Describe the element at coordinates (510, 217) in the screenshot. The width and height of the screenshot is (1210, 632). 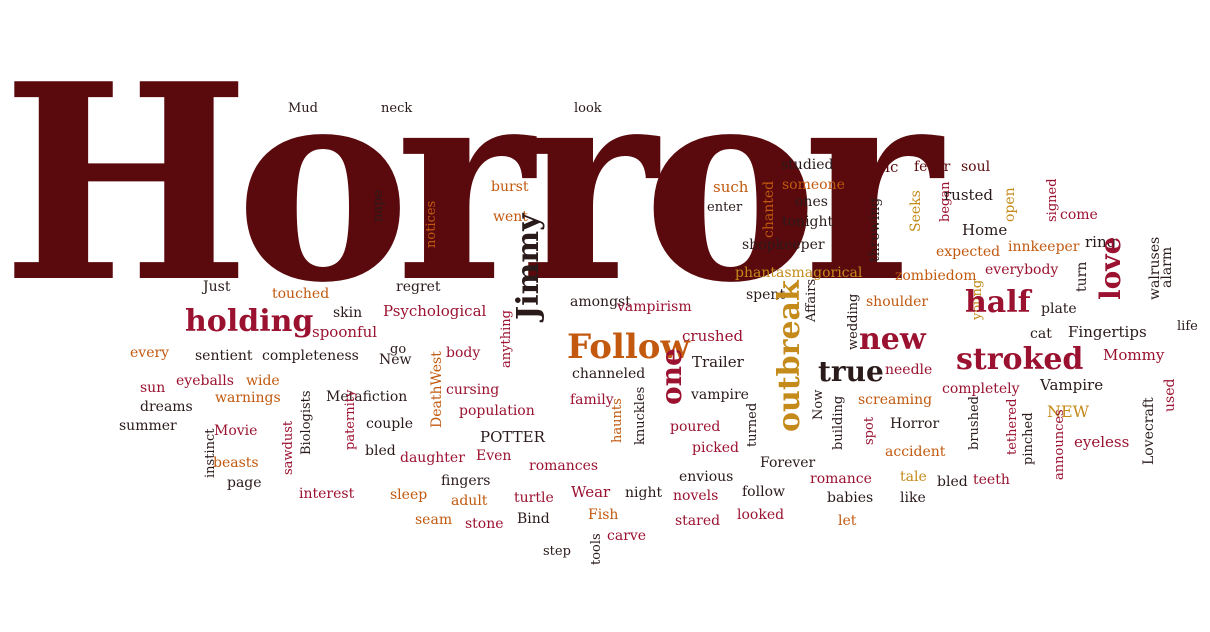
I see `word-went: went` at that location.